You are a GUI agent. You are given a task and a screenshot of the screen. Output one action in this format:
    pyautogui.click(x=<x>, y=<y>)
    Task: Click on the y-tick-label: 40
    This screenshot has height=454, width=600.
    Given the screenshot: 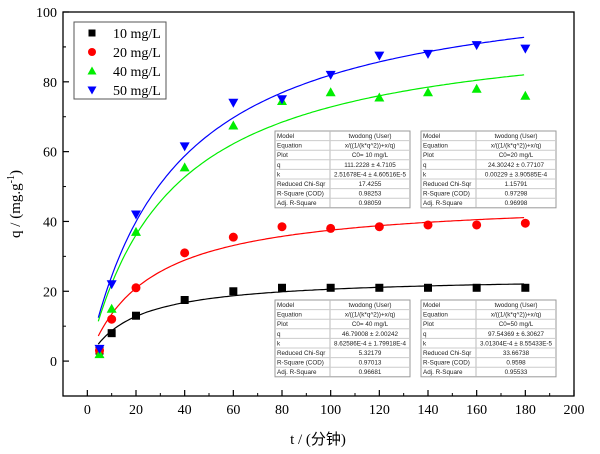 What is the action you would take?
    pyautogui.click(x=50, y=222)
    